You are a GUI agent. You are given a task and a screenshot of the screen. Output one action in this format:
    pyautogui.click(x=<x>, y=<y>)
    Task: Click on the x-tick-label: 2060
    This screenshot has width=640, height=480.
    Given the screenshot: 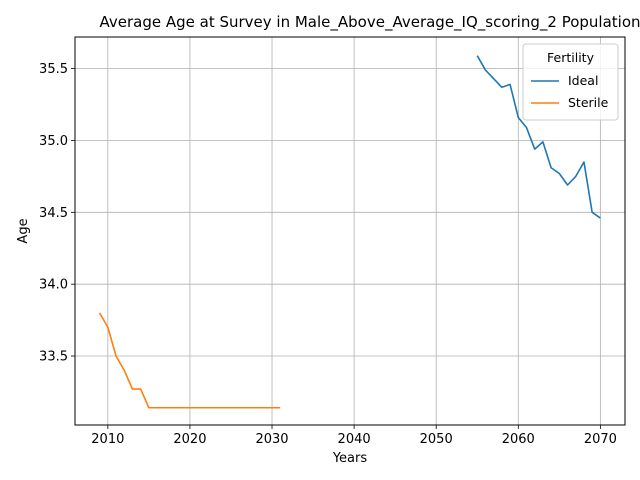 What is the action you would take?
    pyautogui.click(x=518, y=439)
    